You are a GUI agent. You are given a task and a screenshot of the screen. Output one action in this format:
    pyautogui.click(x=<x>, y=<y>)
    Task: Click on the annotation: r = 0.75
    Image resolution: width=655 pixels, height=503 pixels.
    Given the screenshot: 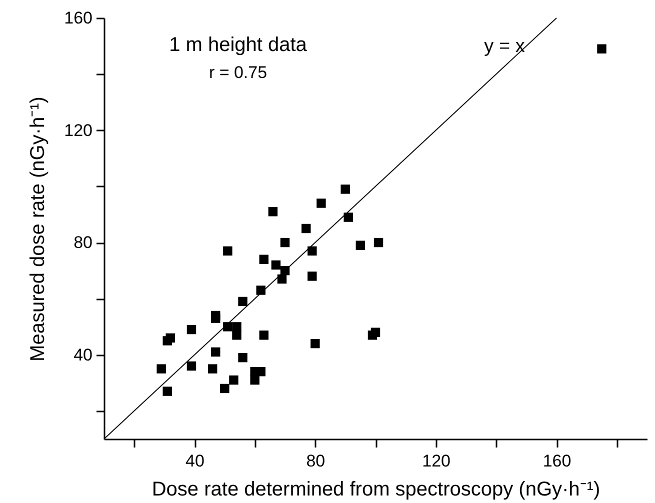 What is the action you would take?
    pyautogui.click(x=238, y=72)
    